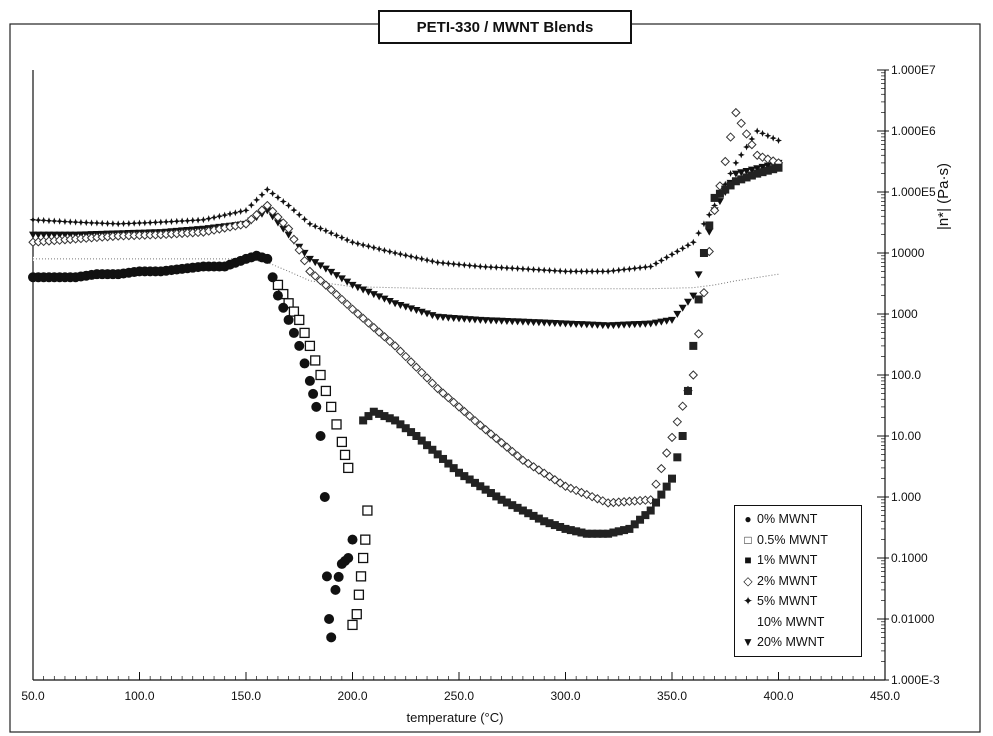 The image size is (993, 736). What do you see at coordinates (139, 696) in the screenshot?
I see `x-tick-label: 100.0` at bounding box center [139, 696].